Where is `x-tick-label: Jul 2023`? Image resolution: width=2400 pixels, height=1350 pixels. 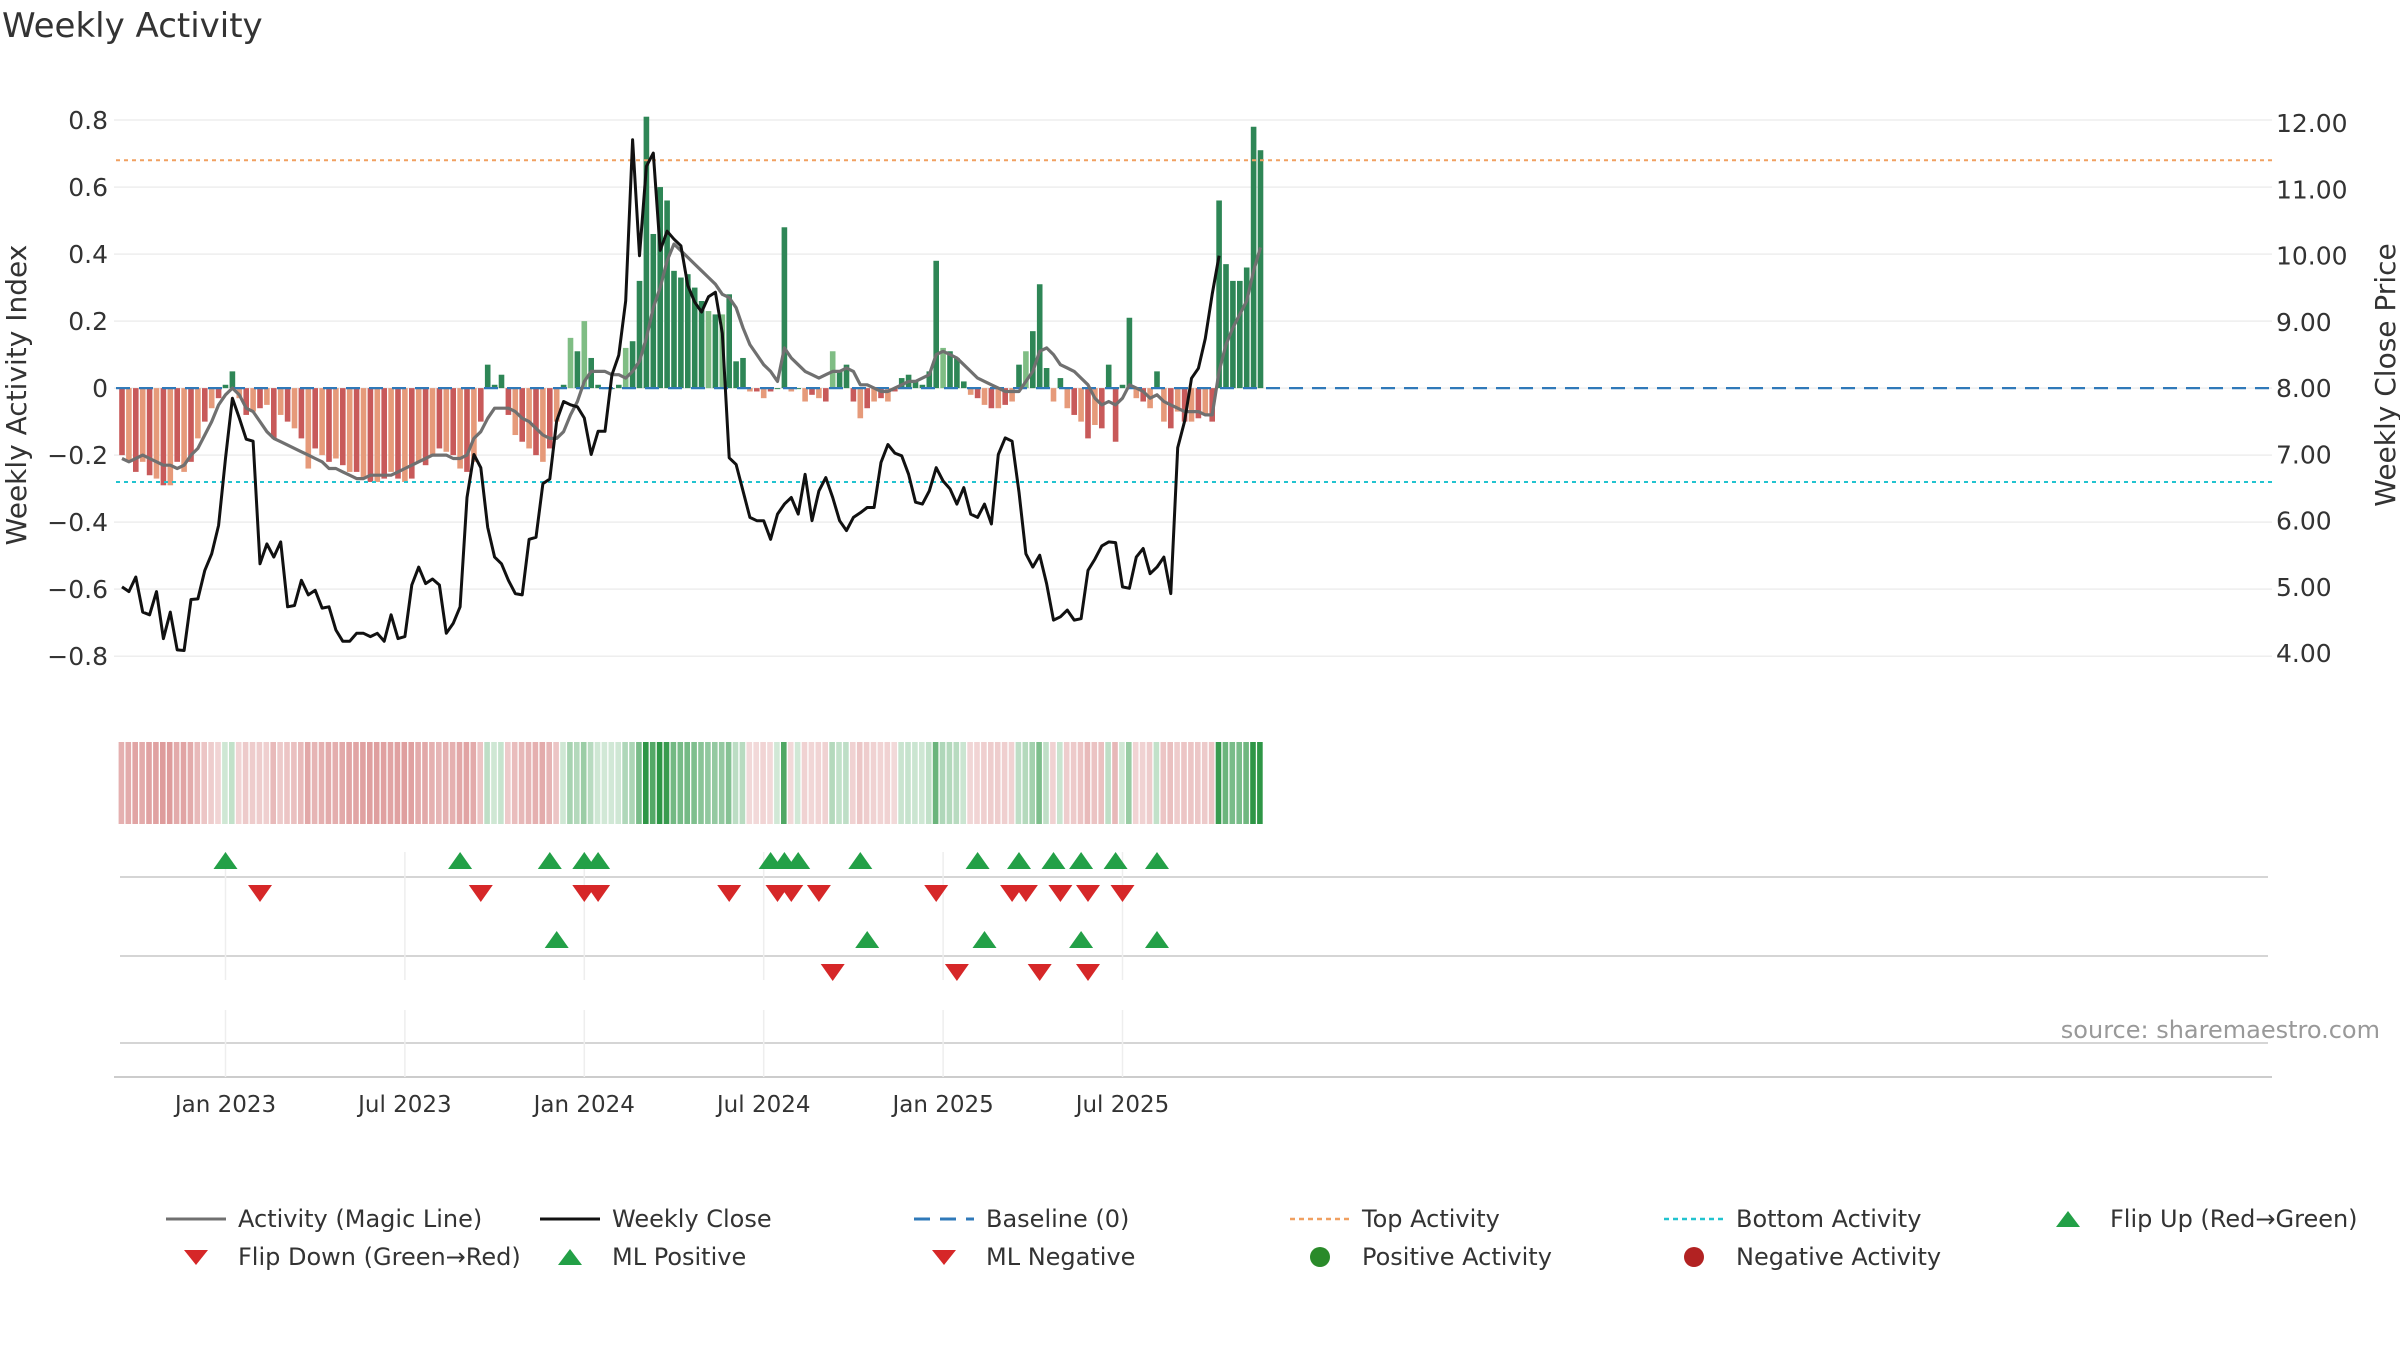 x-tick-label: Jul 2023 is located at coordinates (404, 1105).